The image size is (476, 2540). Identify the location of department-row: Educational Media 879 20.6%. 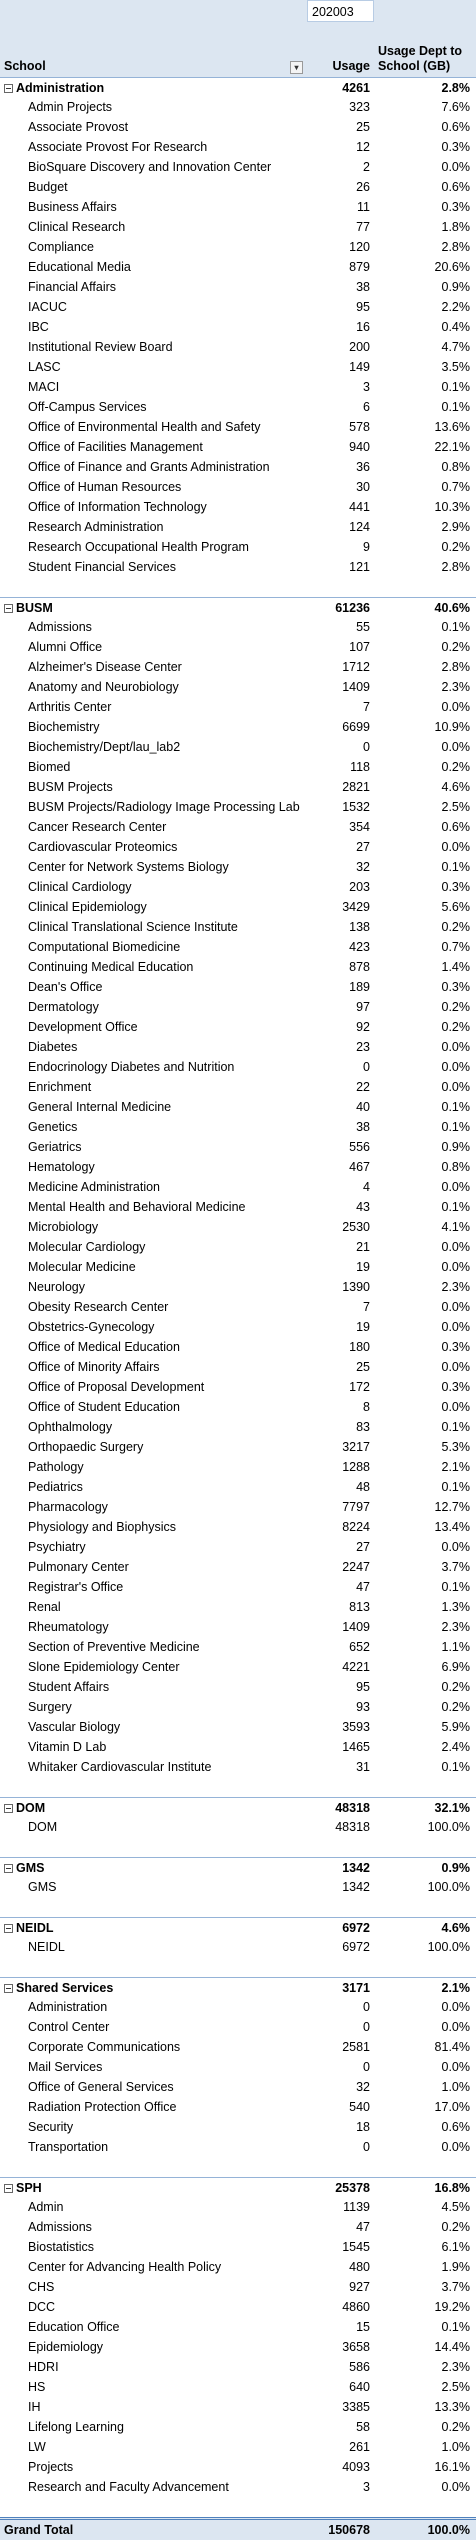
(238, 267).